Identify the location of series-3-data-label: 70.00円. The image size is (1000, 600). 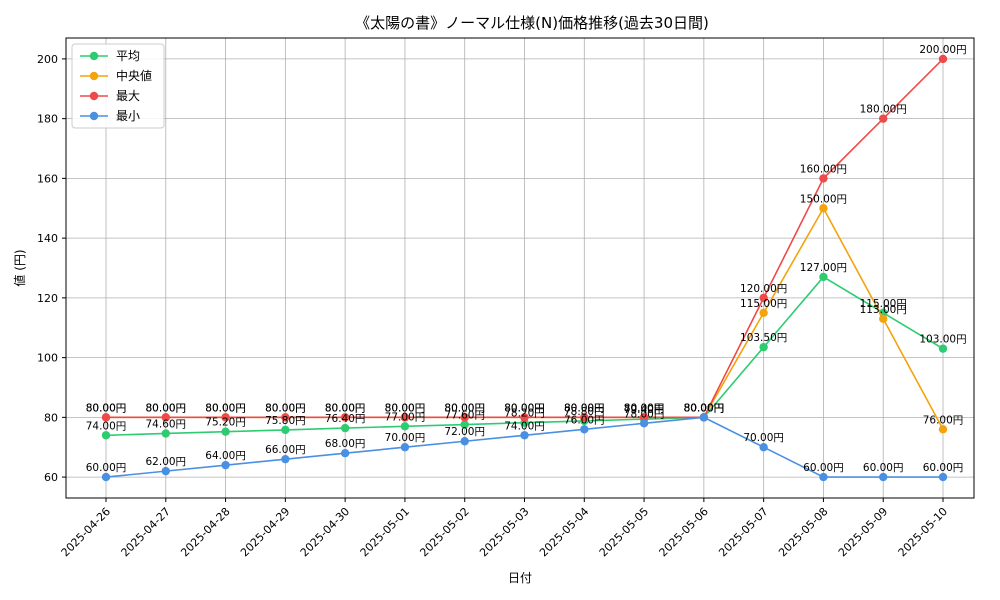
(763, 438).